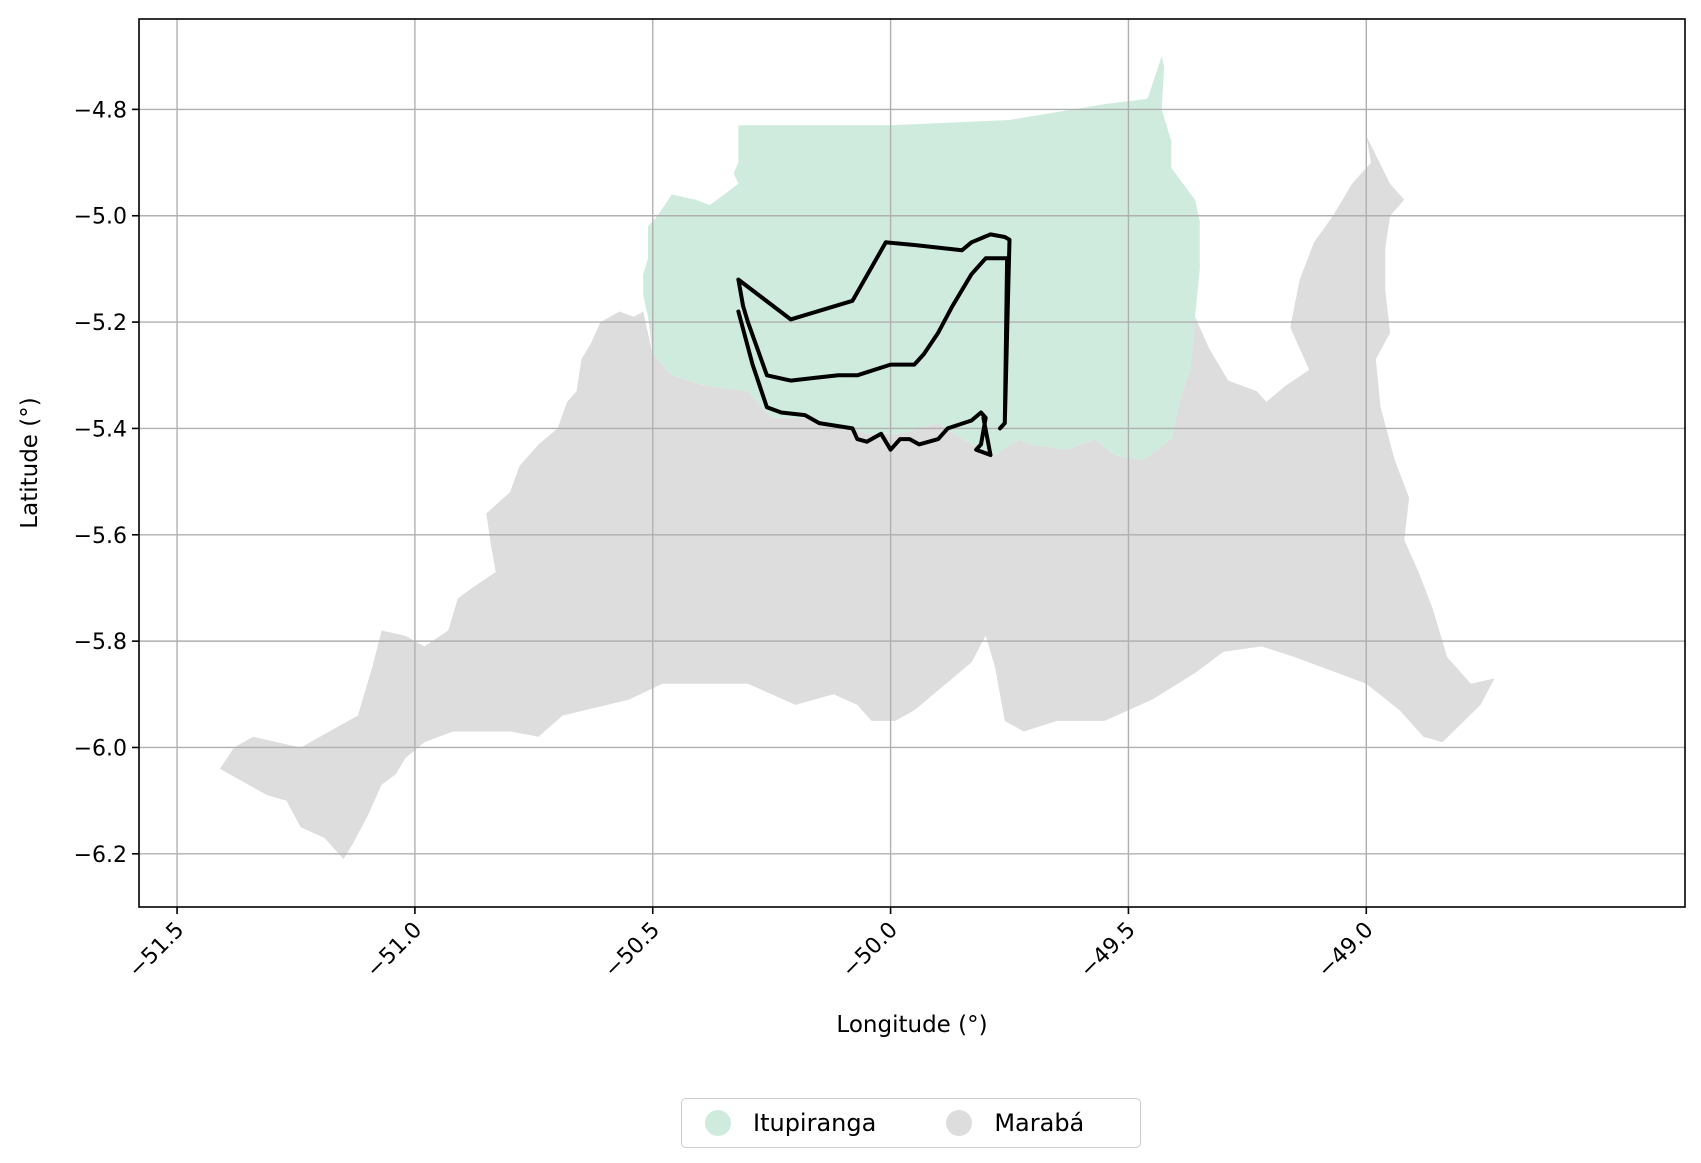  I want to click on y-tick-label-1: −5.0, so click(100, 217).